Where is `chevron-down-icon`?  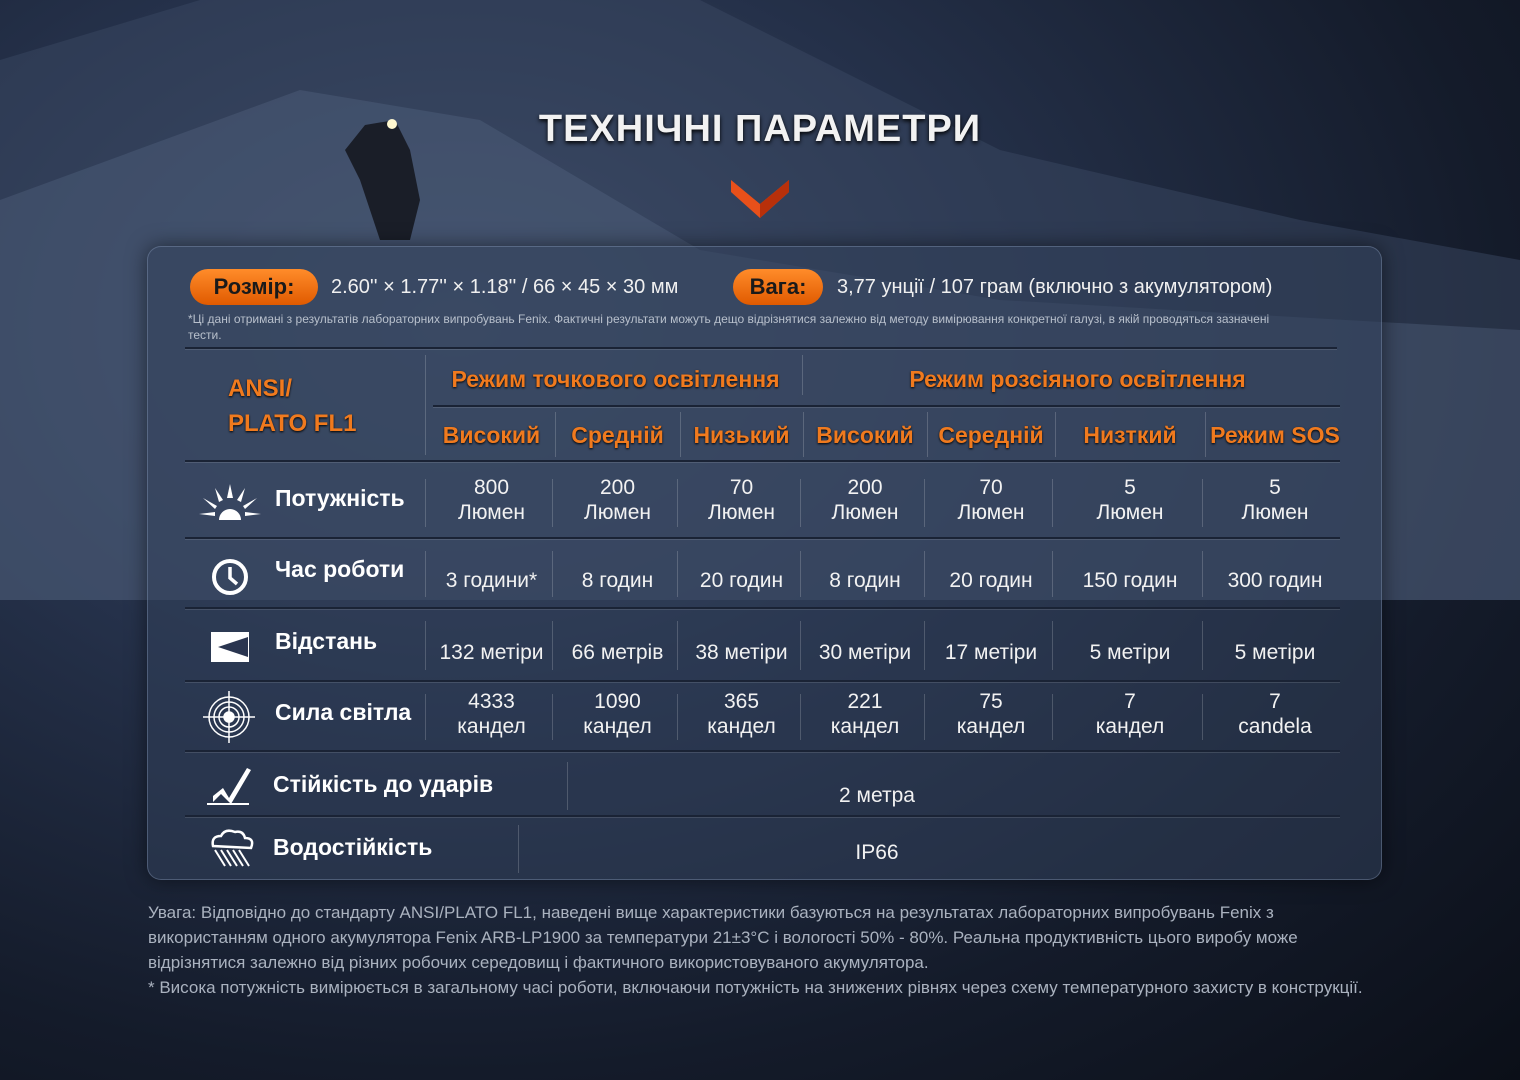 chevron-down-icon is located at coordinates (760, 199).